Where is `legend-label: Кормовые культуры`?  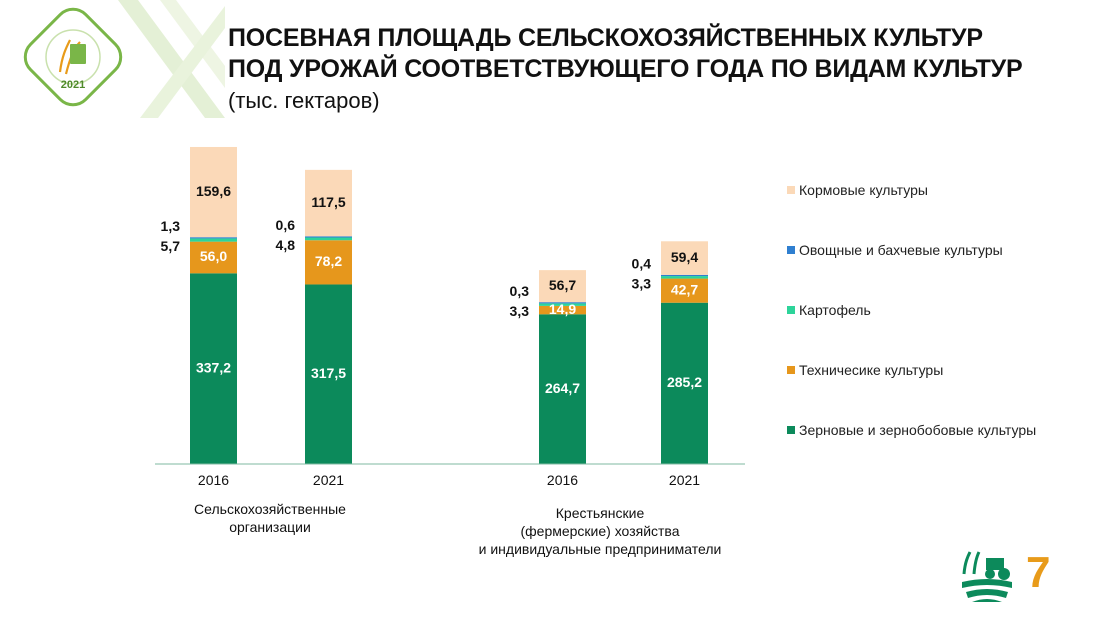 legend-label: Кормовые культуры is located at coordinates (863, 190).